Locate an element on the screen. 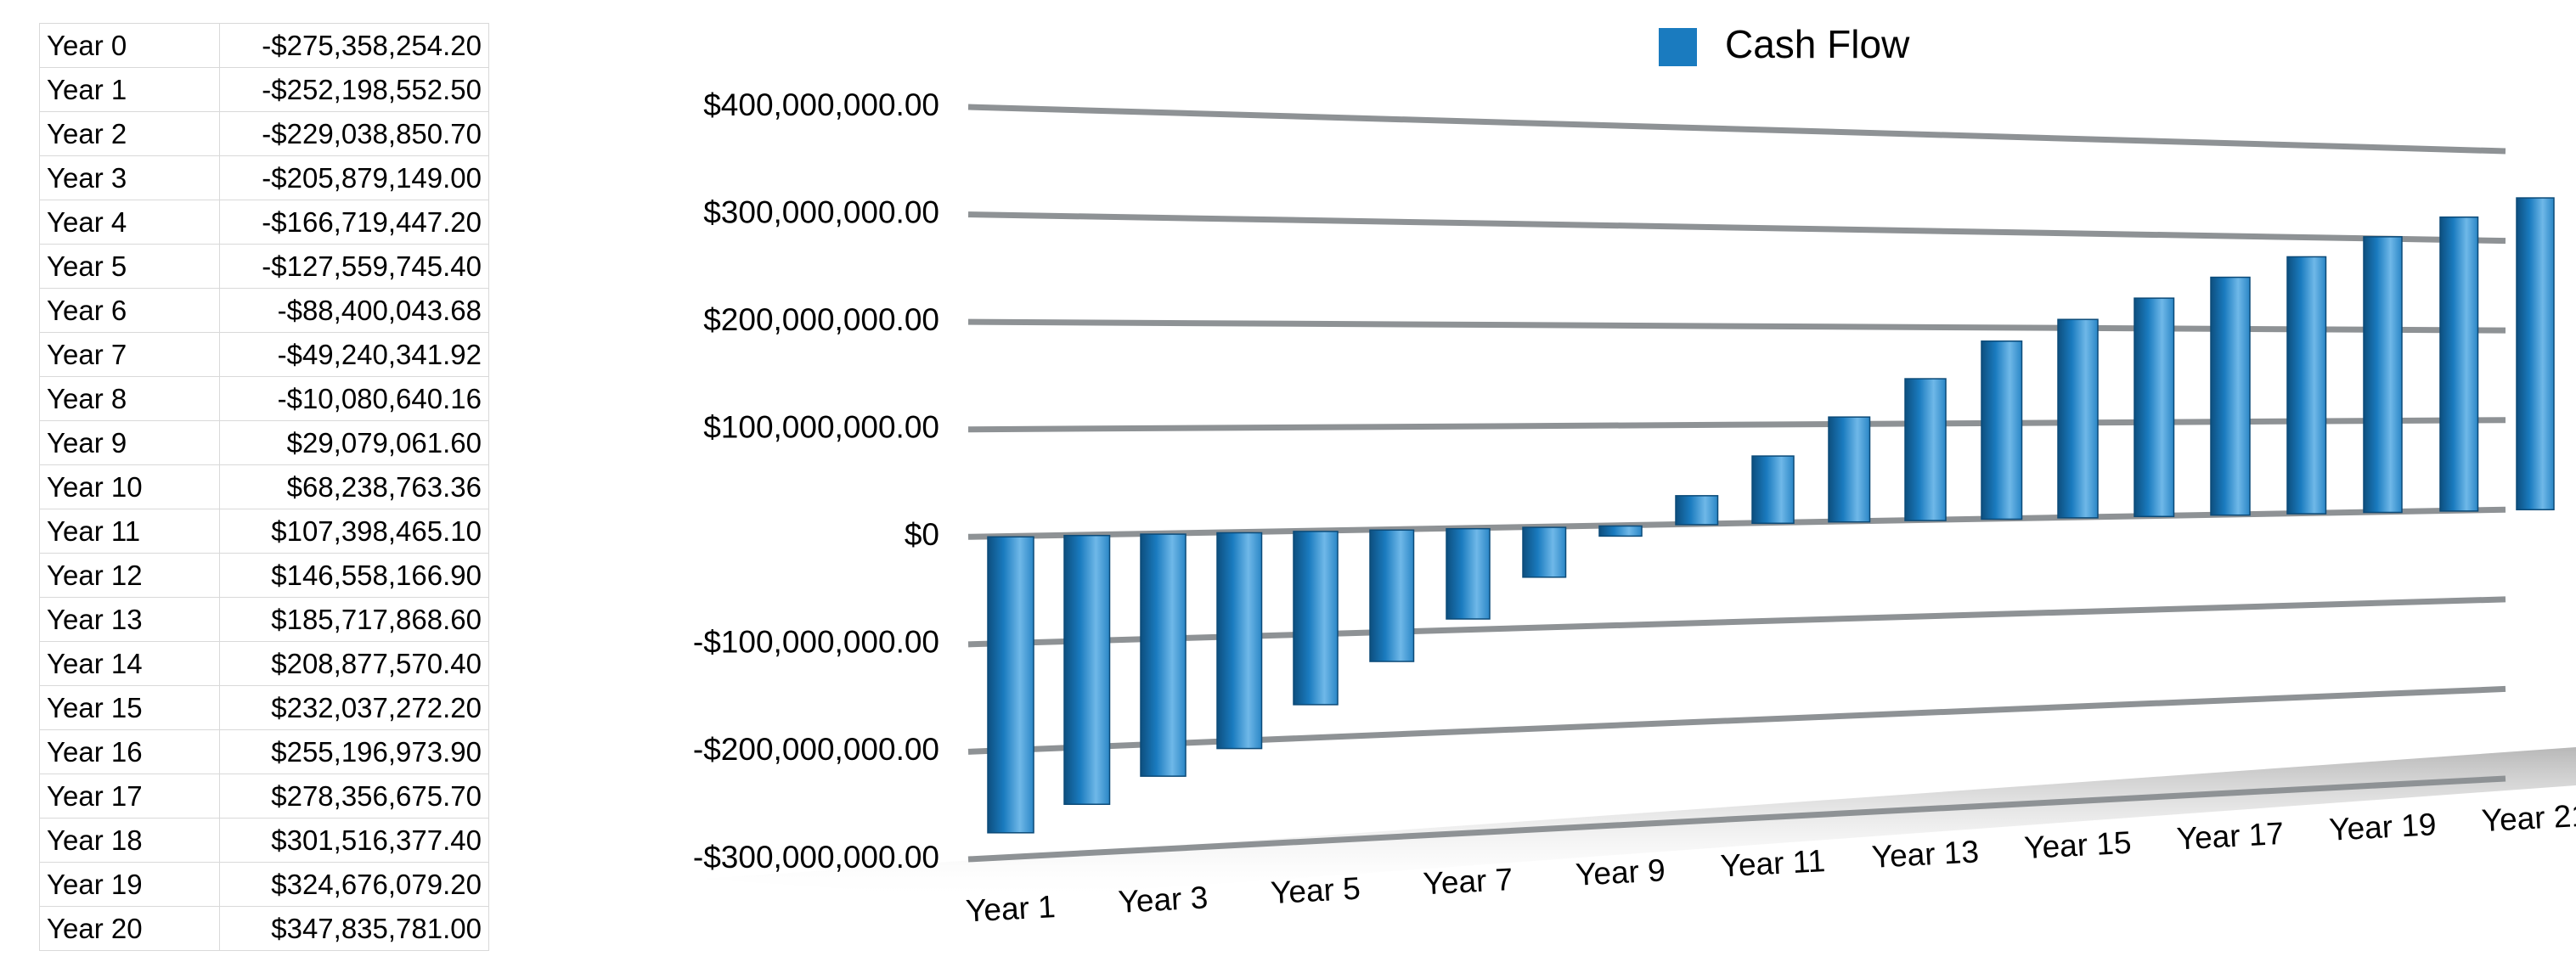 Image resolution: width=2576 pixels, height=962 pixels. row-value: $107,398,465.10 is located at coordinates (354, 531).